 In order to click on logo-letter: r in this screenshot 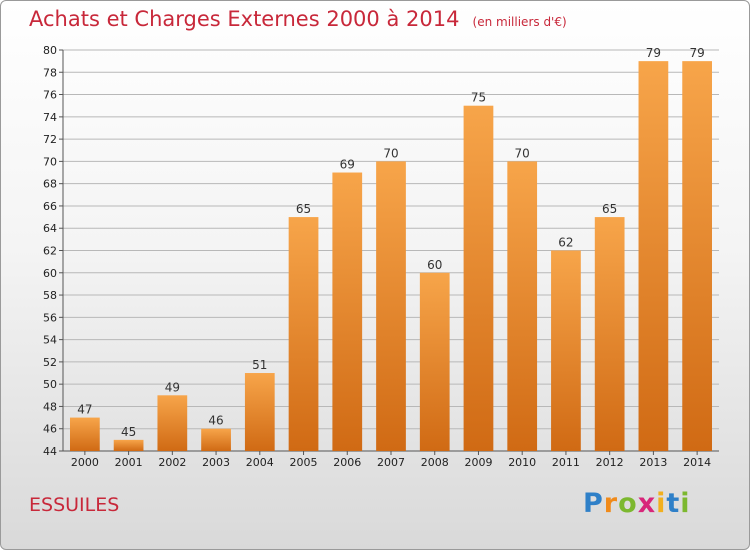, I will do `click(611, 503)`.